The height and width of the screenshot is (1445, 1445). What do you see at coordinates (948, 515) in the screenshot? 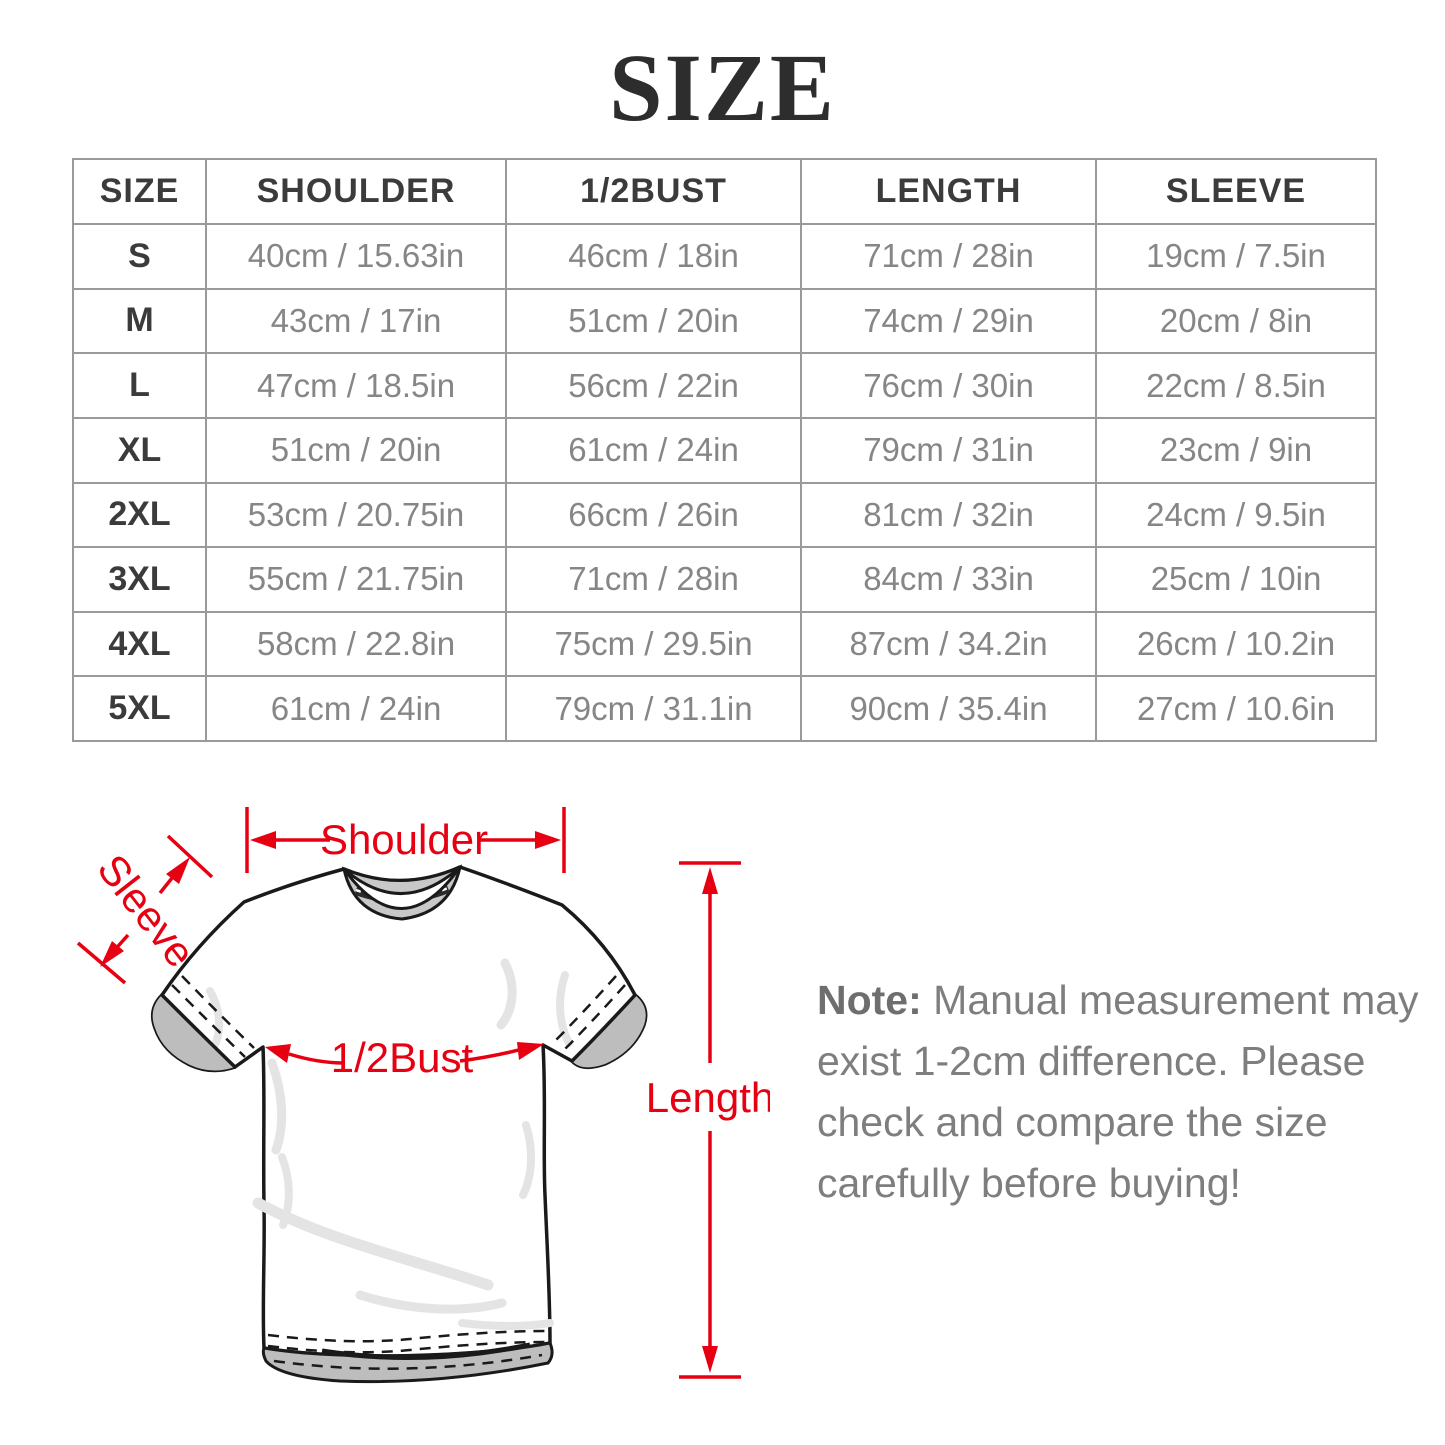
I see `length-cell: 81cm / 32in` at bounding box center [948, 515].